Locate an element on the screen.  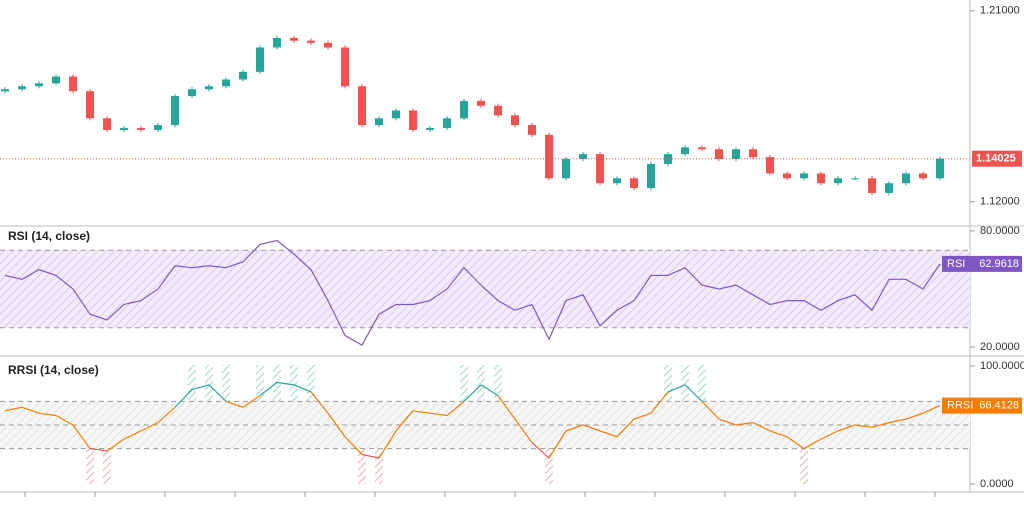
value-label: 62.9618 is located at coordinates (999, 264).